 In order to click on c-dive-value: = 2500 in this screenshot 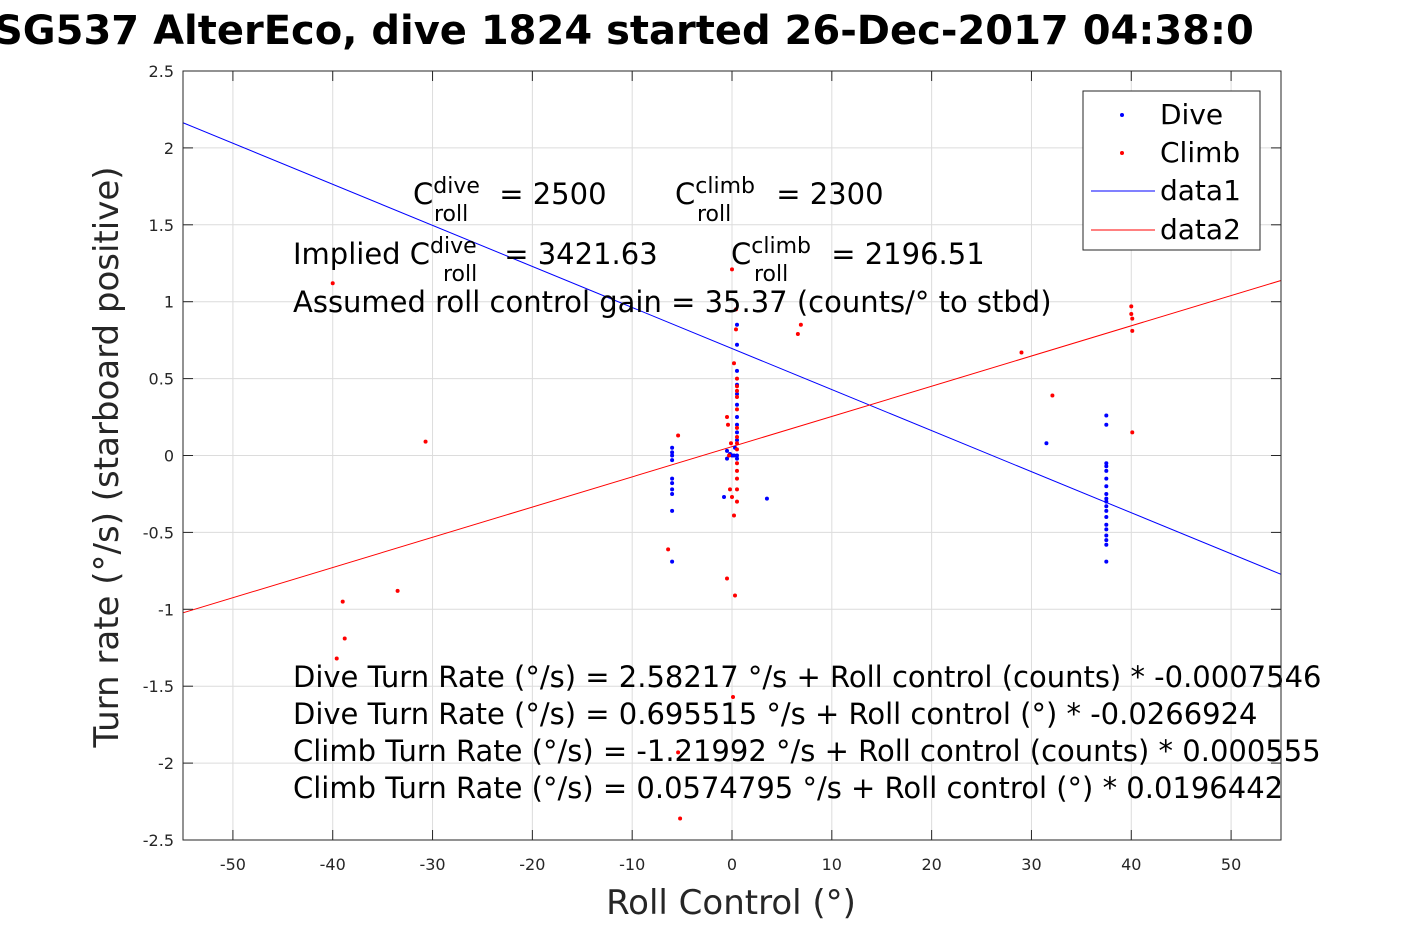, I will do `click(548, 194)`.